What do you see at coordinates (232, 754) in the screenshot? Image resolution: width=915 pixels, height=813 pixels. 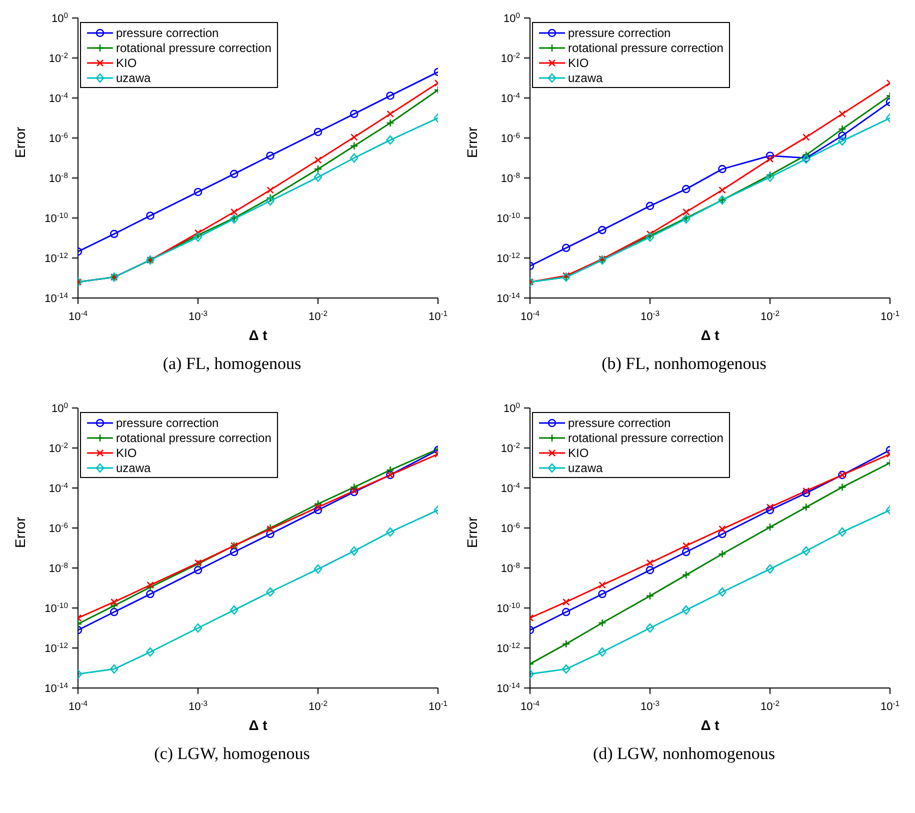 I see `text: (c) LGW, homogenous` at bounding box center [232, 754].